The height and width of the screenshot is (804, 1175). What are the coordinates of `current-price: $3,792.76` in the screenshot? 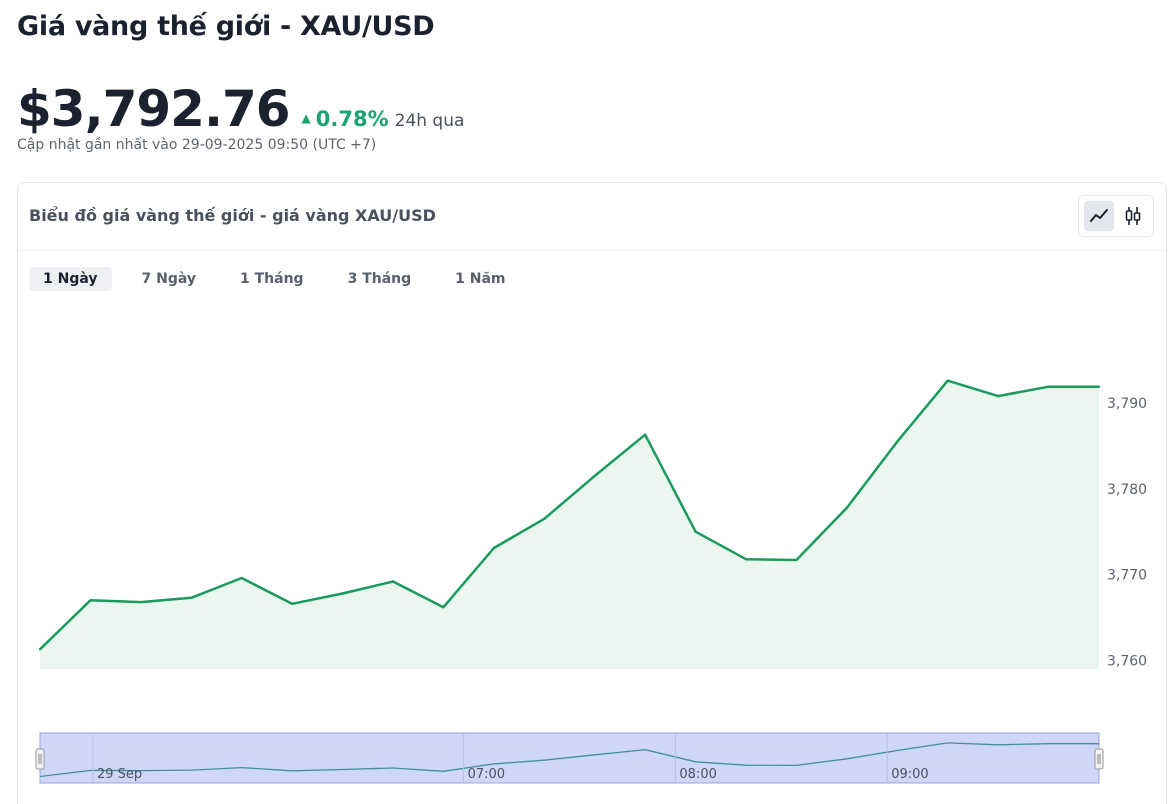 It's located at (154, 109).